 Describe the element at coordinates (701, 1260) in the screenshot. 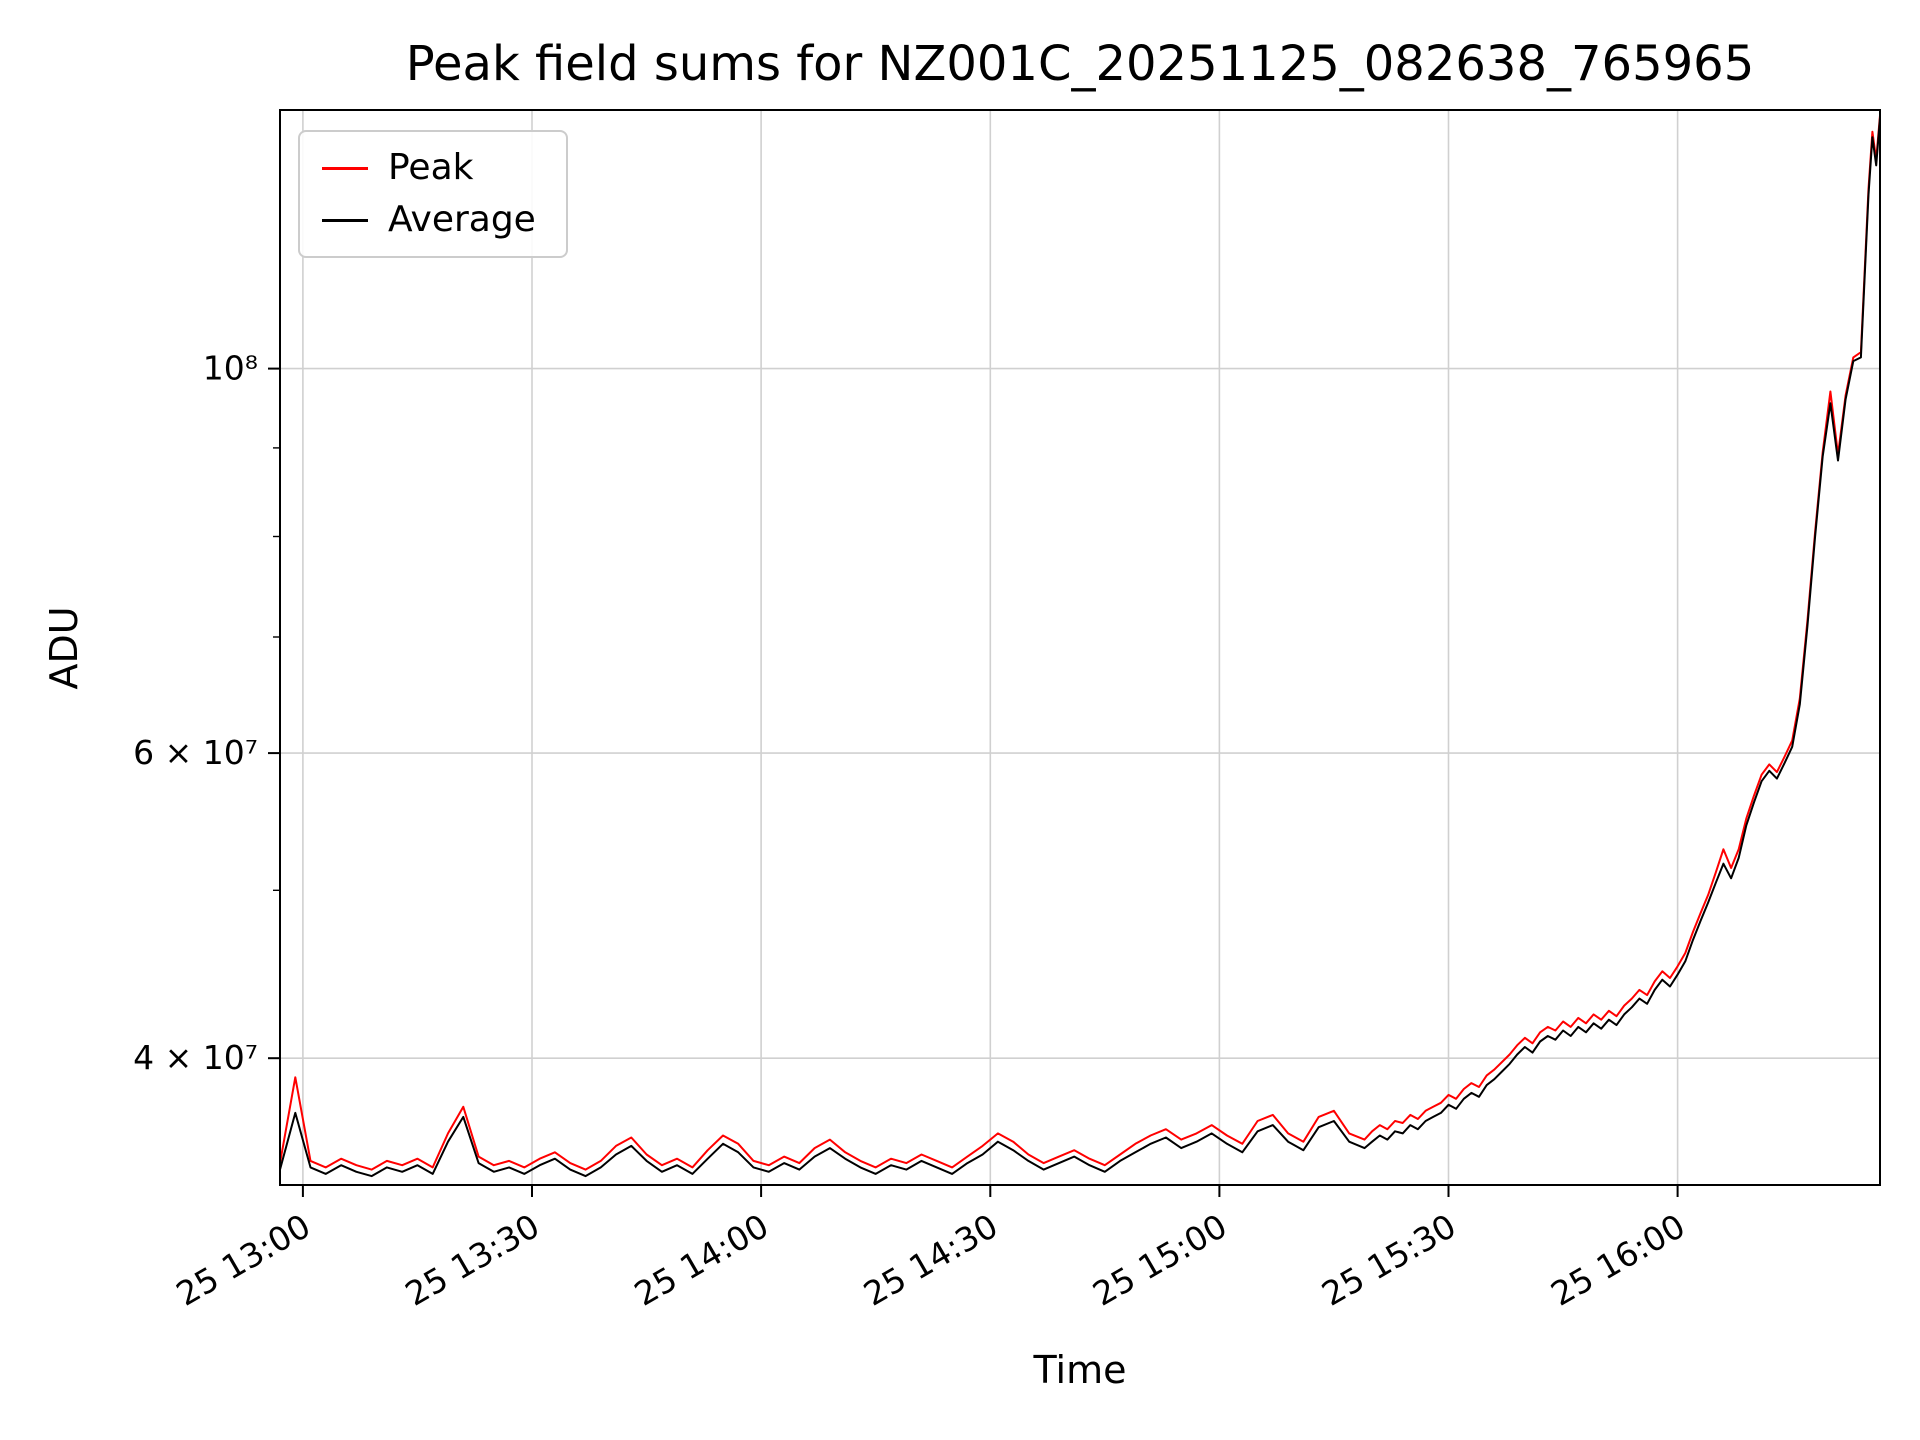

I see `svg-text: 25 14:00` at that location.